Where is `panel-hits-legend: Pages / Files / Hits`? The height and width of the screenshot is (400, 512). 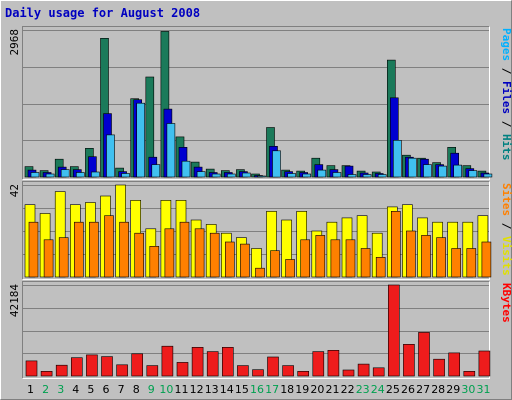
panel-hits-legend: Pages / Files / Hits is located at coordinates (506, 94).